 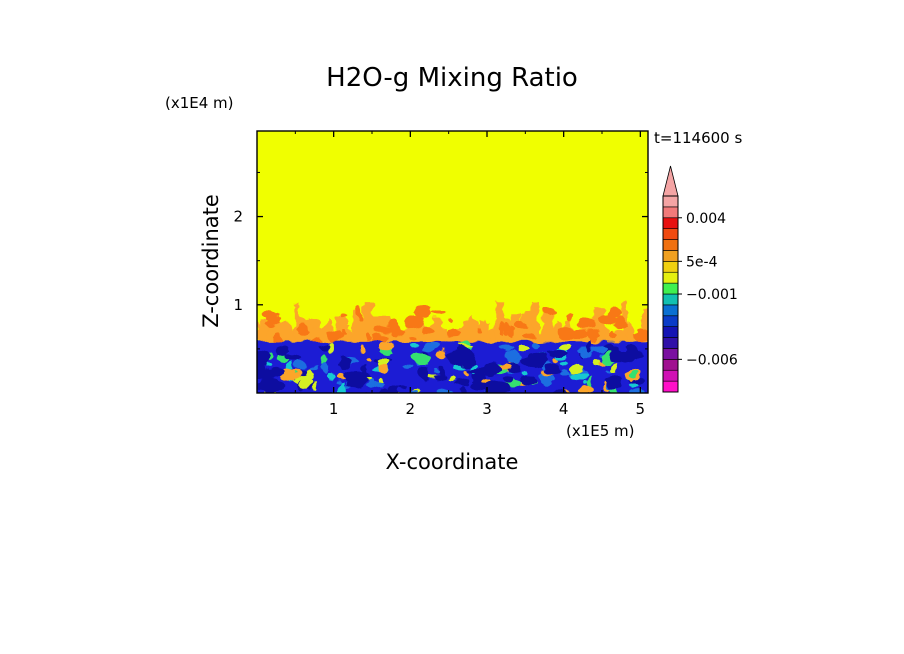 I want to click on x-axis-title: X-coordinate, so click(x=452, y=462).